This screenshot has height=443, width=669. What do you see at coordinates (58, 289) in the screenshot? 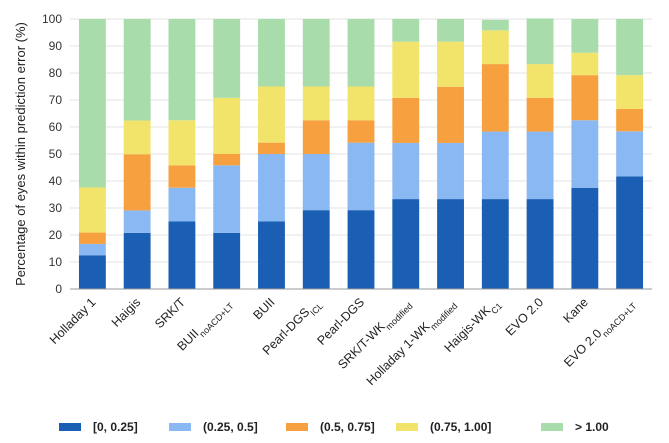
I see `y-tick-label: 0` at bounding box center [58, 289].